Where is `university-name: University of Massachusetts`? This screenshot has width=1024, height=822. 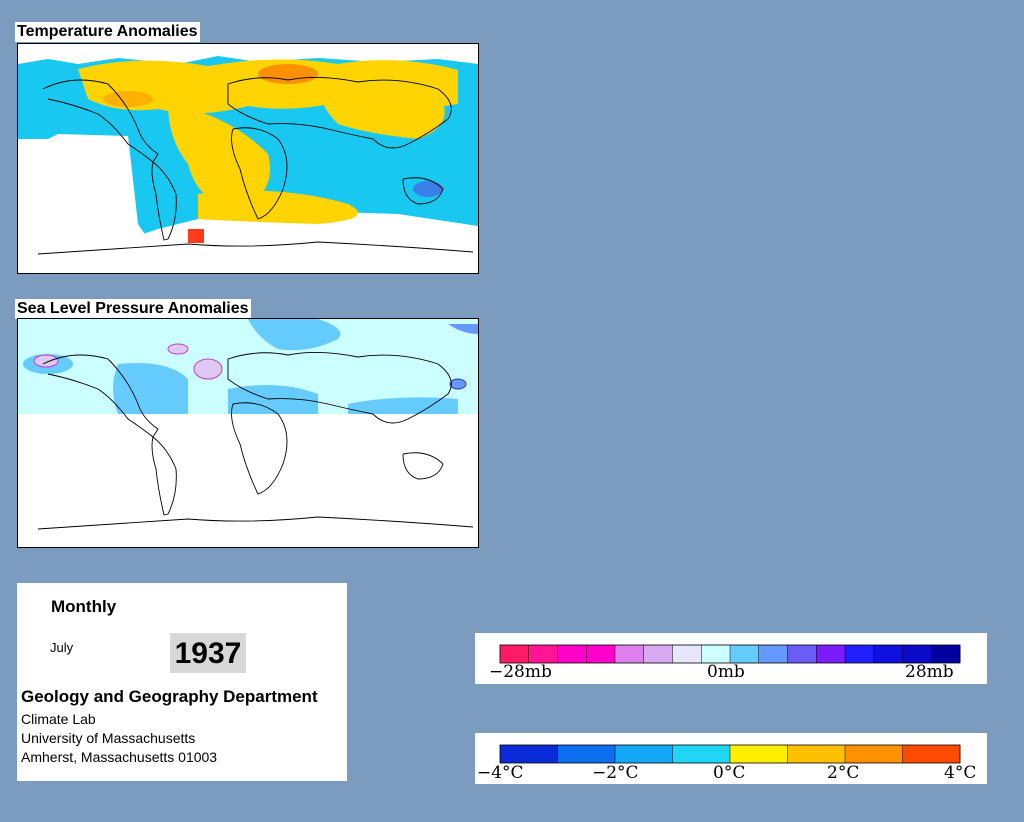
university-name: University of Massachusetts is located at coordinates (108, 738).